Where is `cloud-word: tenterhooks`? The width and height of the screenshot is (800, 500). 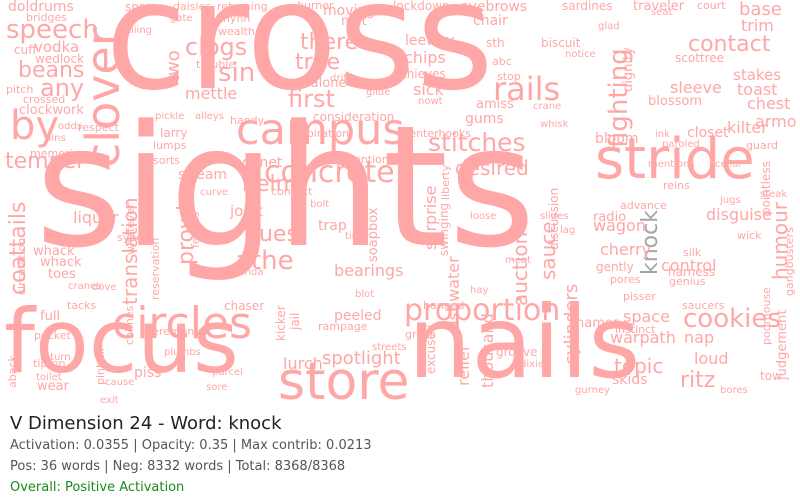 cloud-word: tenterhooks is located at coordinates (438, 133).